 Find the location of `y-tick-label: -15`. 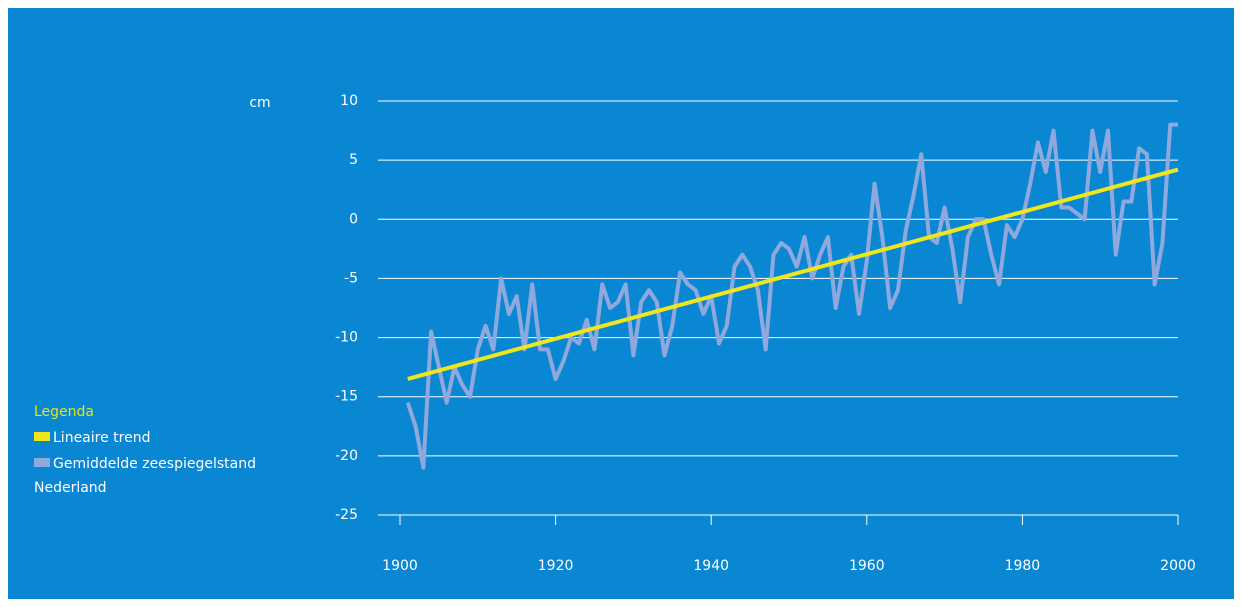

y-tick-label: -15 is located at coordinates (346, 397).